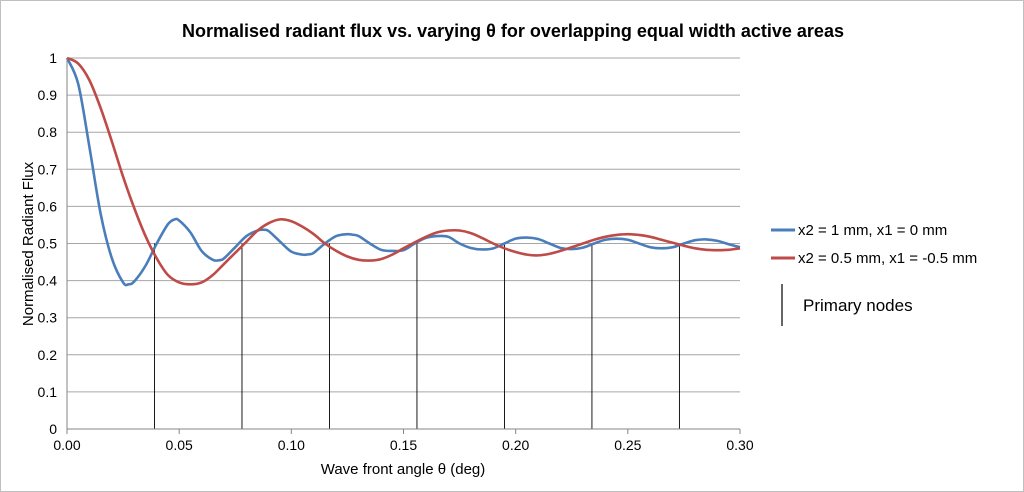  I want to click on y-tick-label: 0.8, so click(48, 132).